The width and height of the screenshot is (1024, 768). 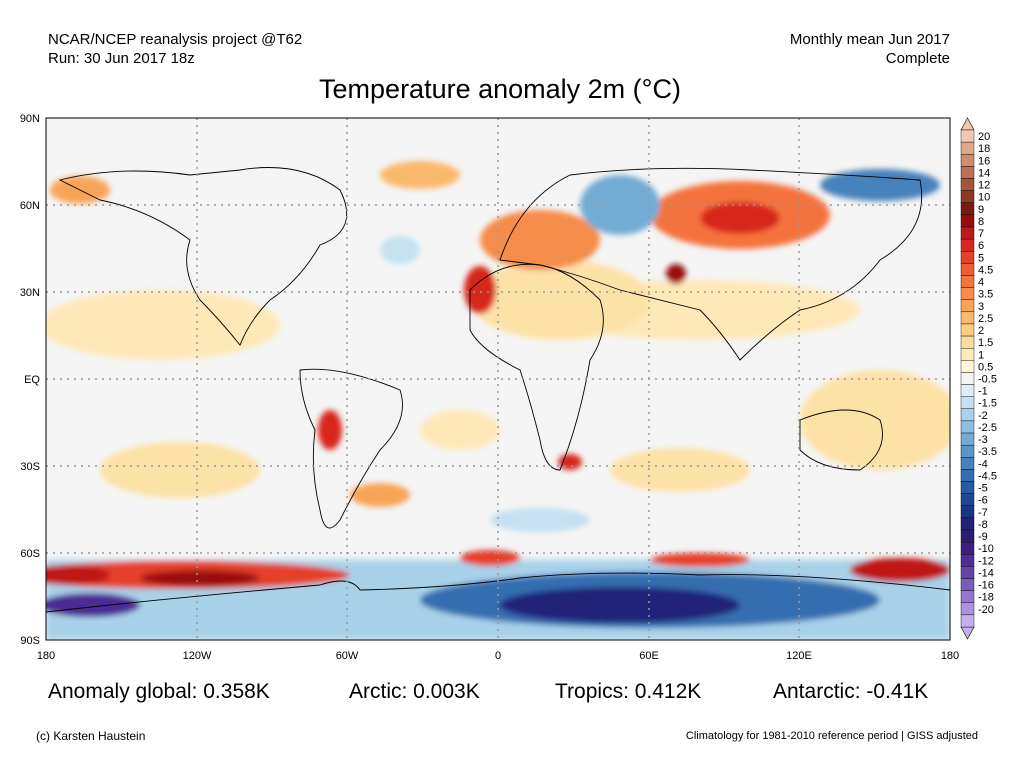 What do you see at coordinates (987, 404) in the screenshot?
I see `colorbar-label: -1.5` at bounding box center [987, 404].